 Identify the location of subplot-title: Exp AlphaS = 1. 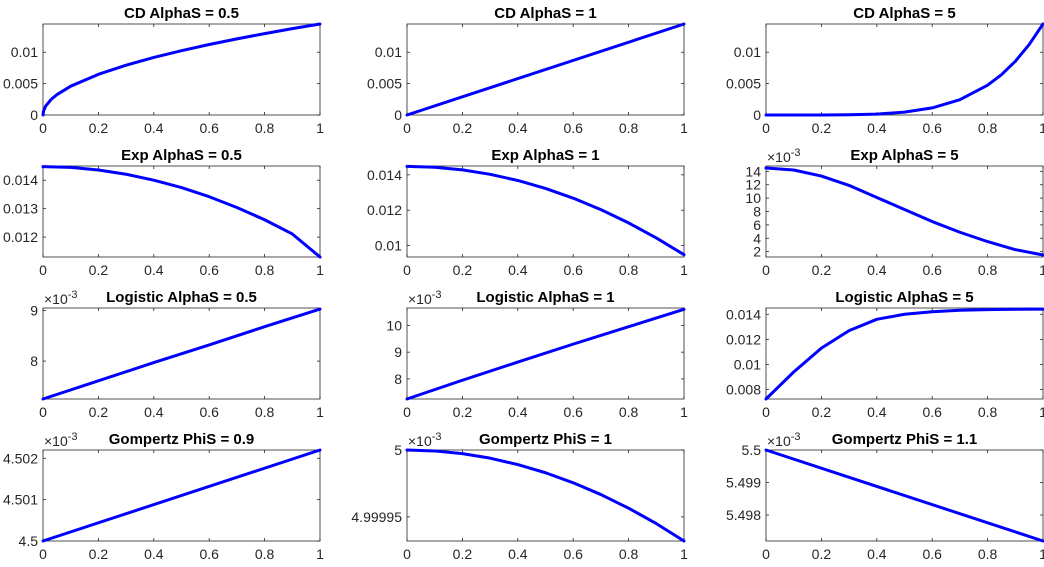
(545, 155).